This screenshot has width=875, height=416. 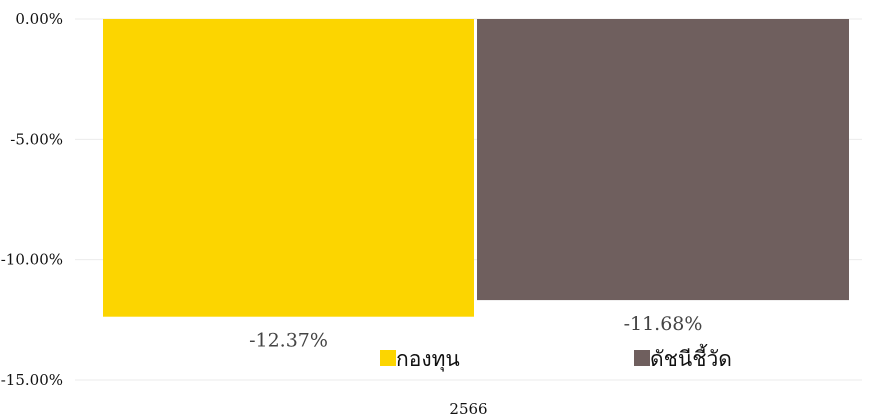 I want to click on data-label: -12.37%, so click(x=288, y=341).